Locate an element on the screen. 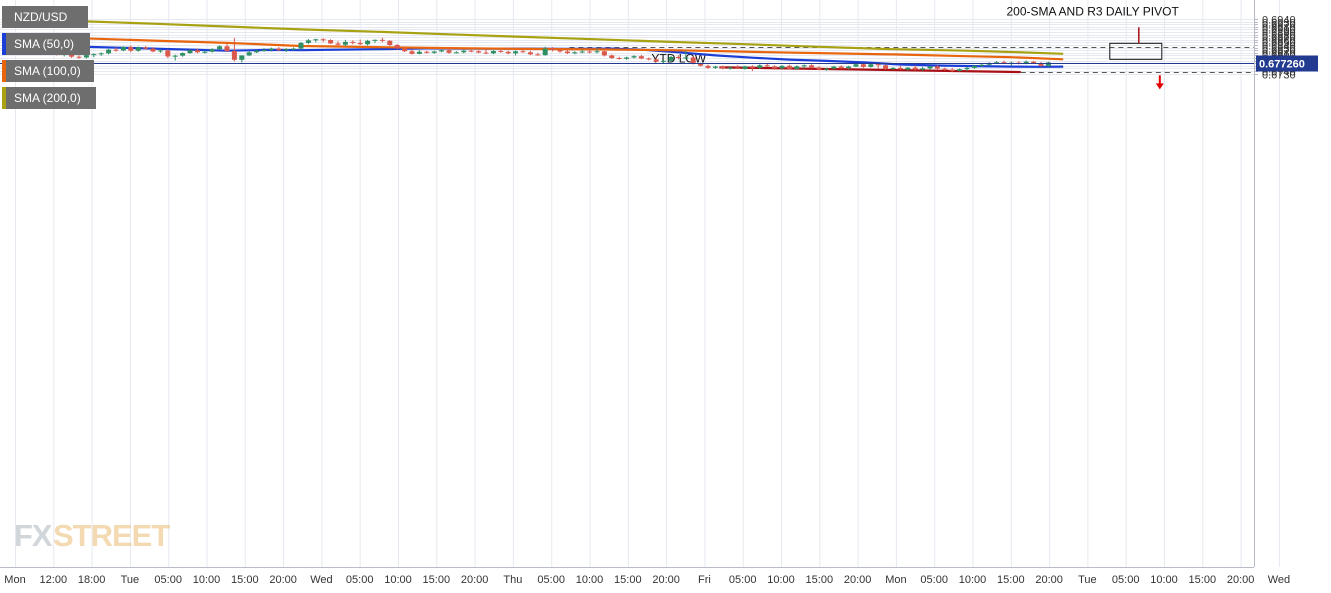 This screenshot has width=1331, height=593. y-tick-label: 0.6840 is located at coordinates (1279, 47).